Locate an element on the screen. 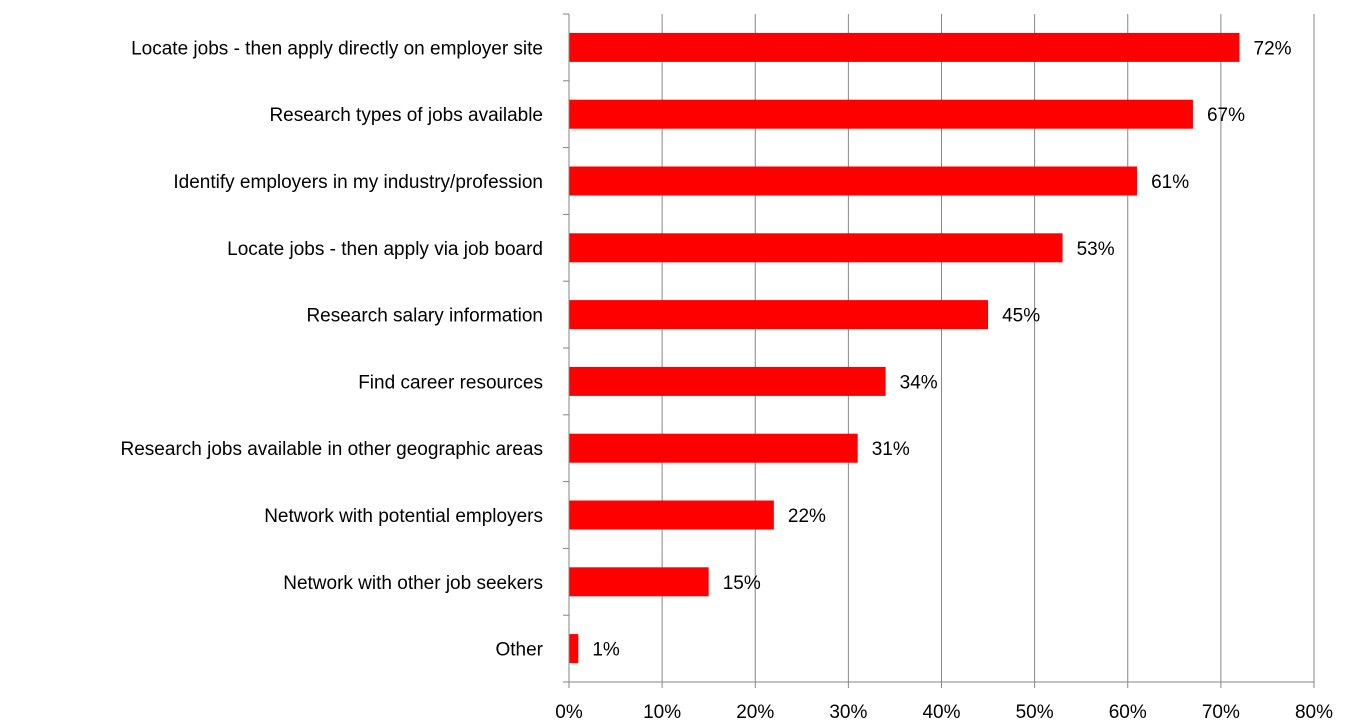 This screenshot has width=1348, height=727. x-tick-label: 20% is located at coordinates (755, 712).